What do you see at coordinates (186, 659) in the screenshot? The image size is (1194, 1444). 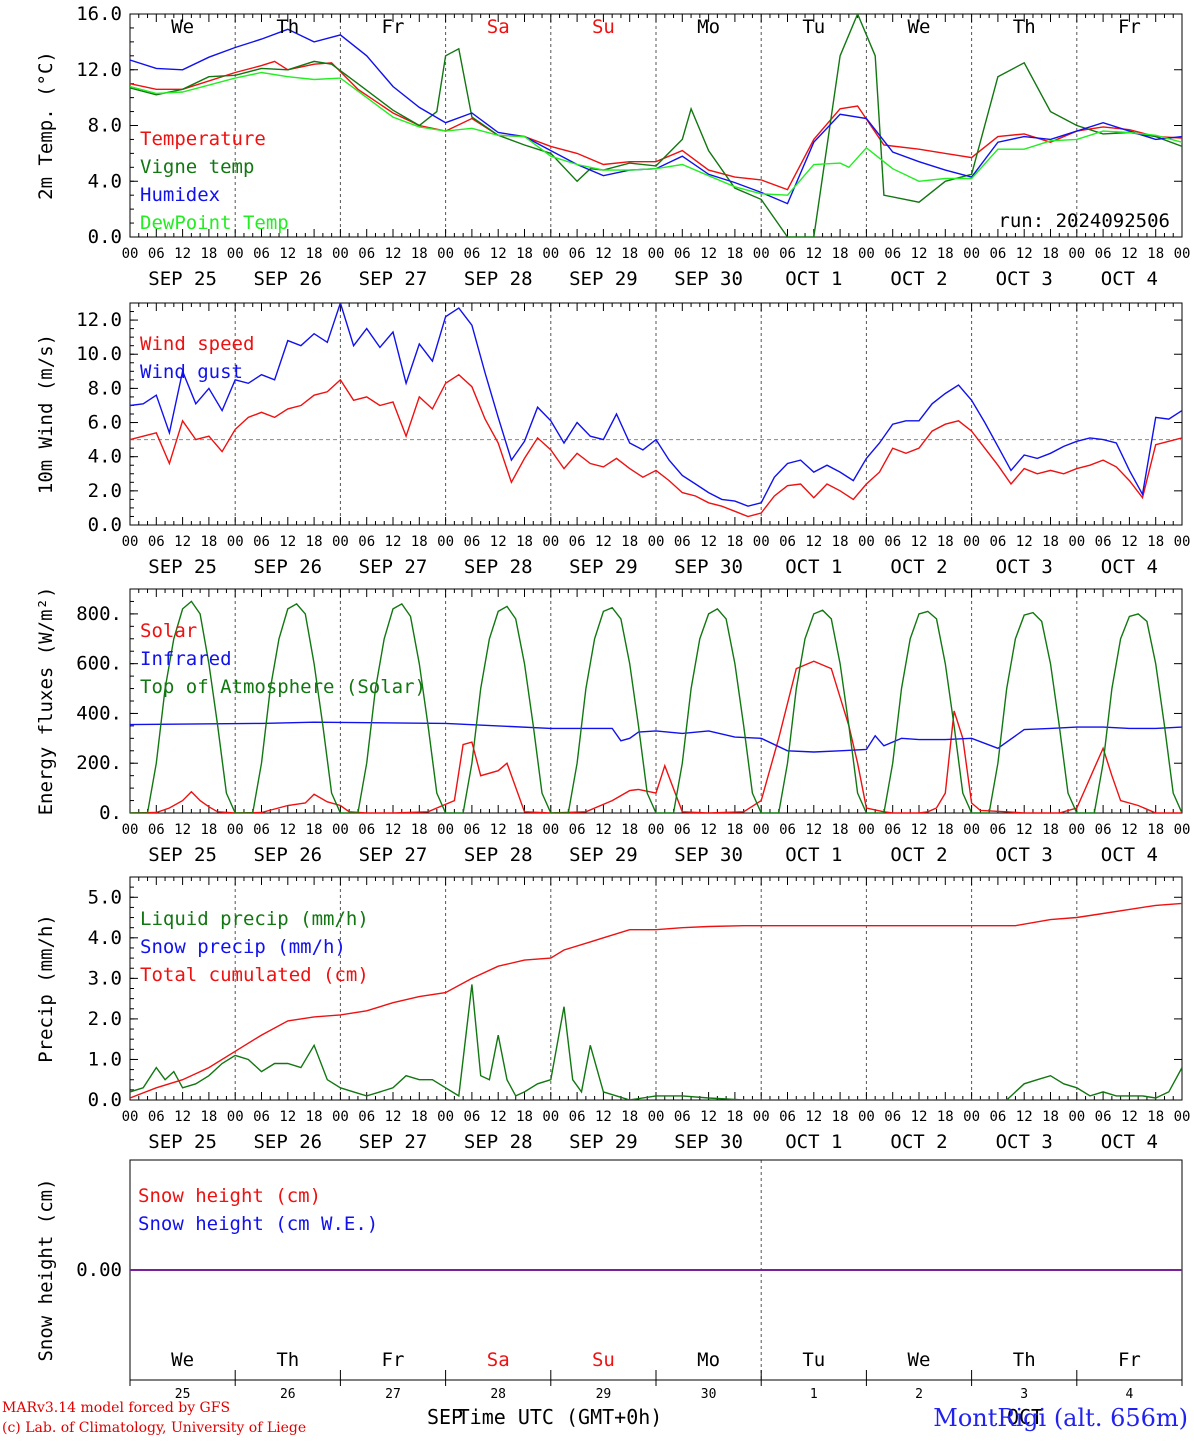 I see `legend-entry: Infrared` at bounding box center [186, 659].